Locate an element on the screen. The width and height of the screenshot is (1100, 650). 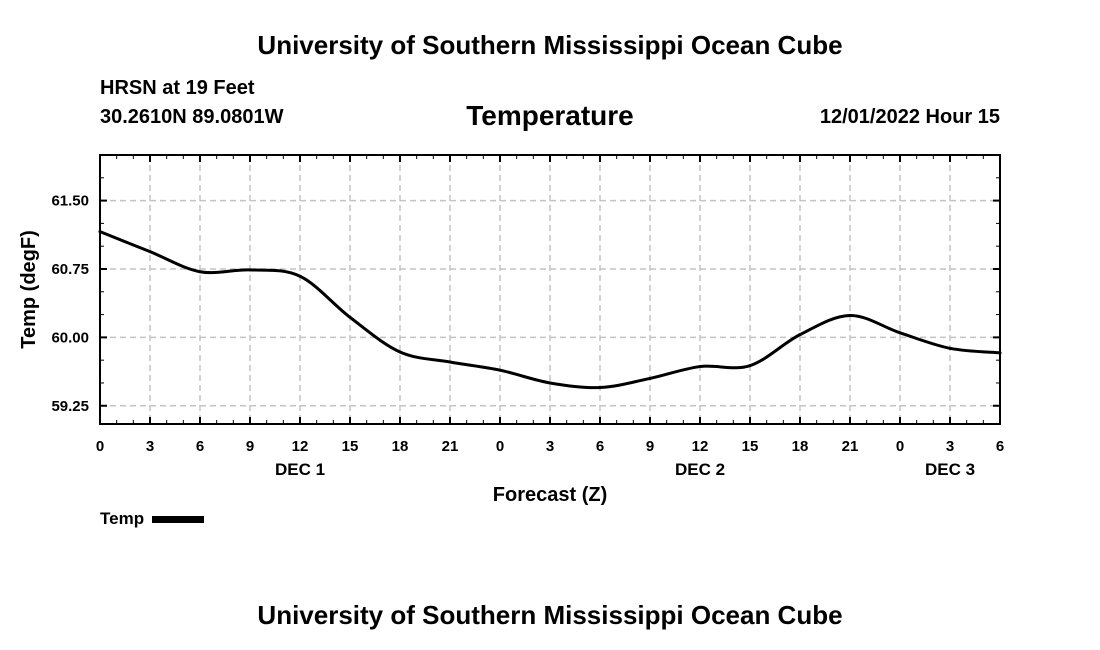
legend-label: Temp is located at coordinates (122, 518).